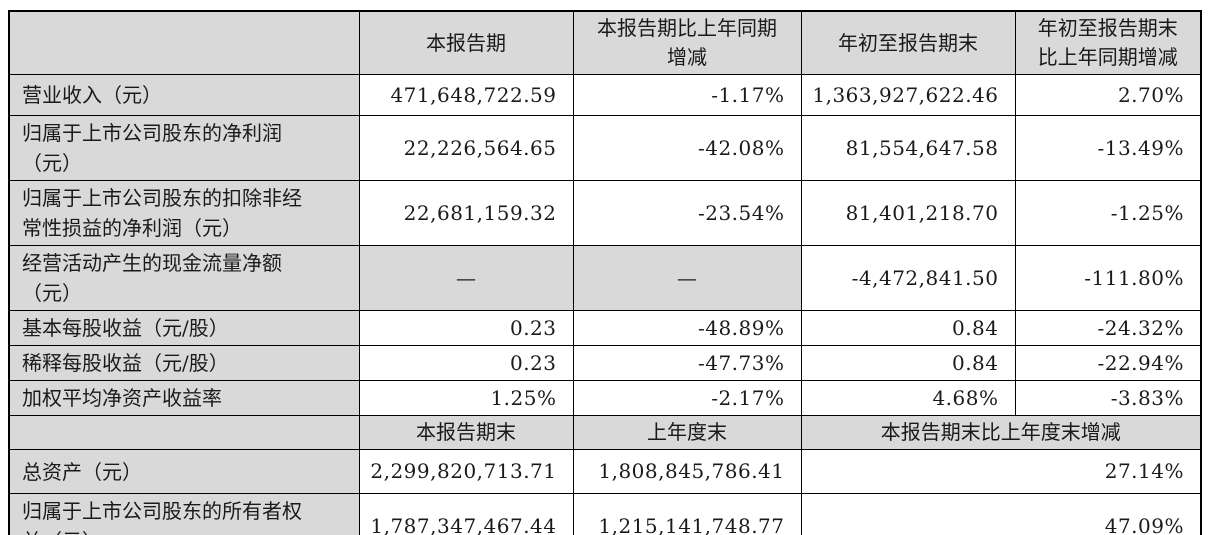  I want to click on row-label: 经营活动产生的现金流量净额 （元）, so click(184, 278).